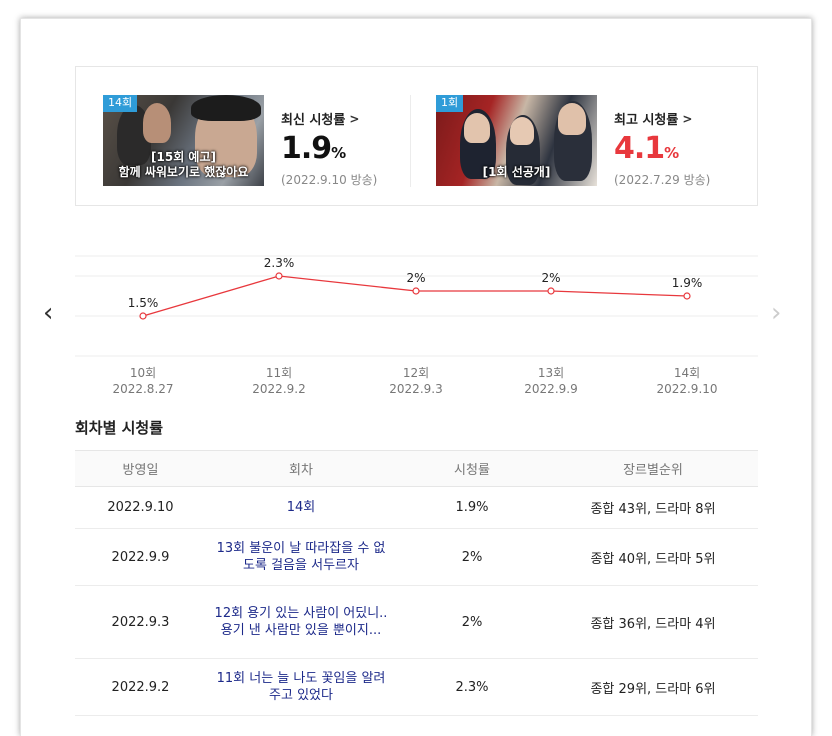  Describe the element at coordinates (687, 373) in the screenshot. I see `x-tick-label: 14회` at that location.